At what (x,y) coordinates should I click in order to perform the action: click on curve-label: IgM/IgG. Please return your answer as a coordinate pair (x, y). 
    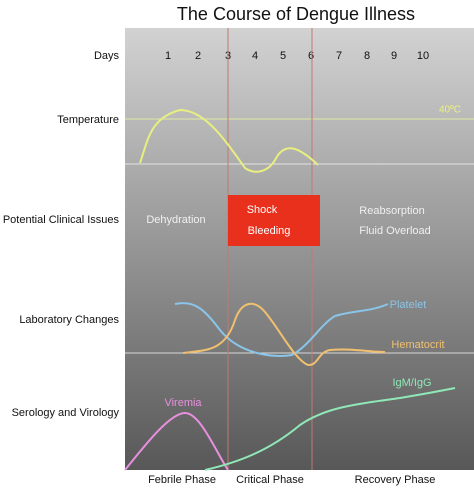
    Looking at the image, I should click on (411, 383).